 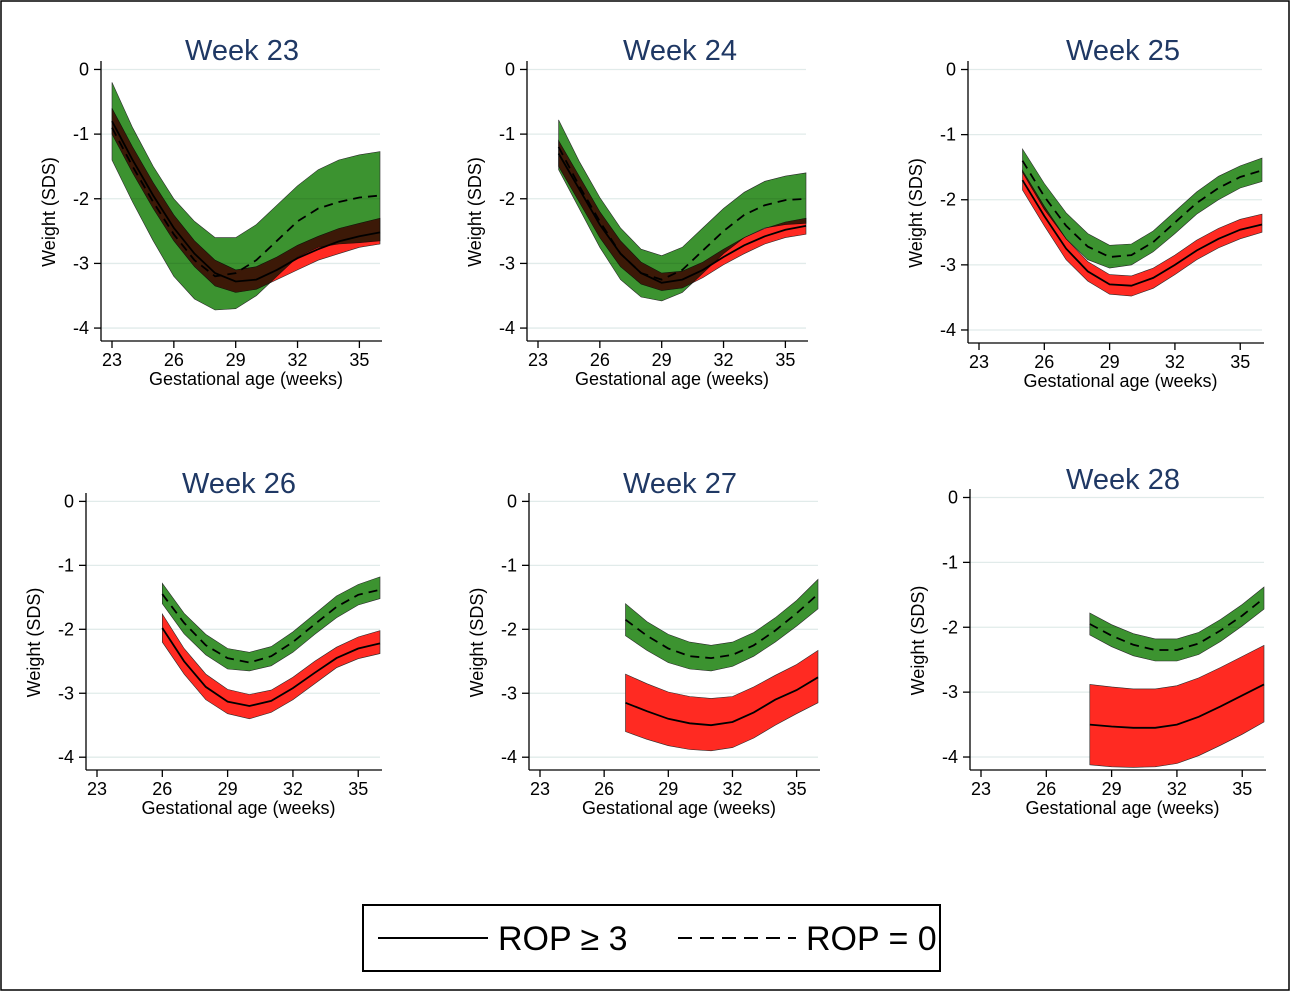 I want to click on legend-solid-label: ROP ≥ 3, so click(x=563, y=939).